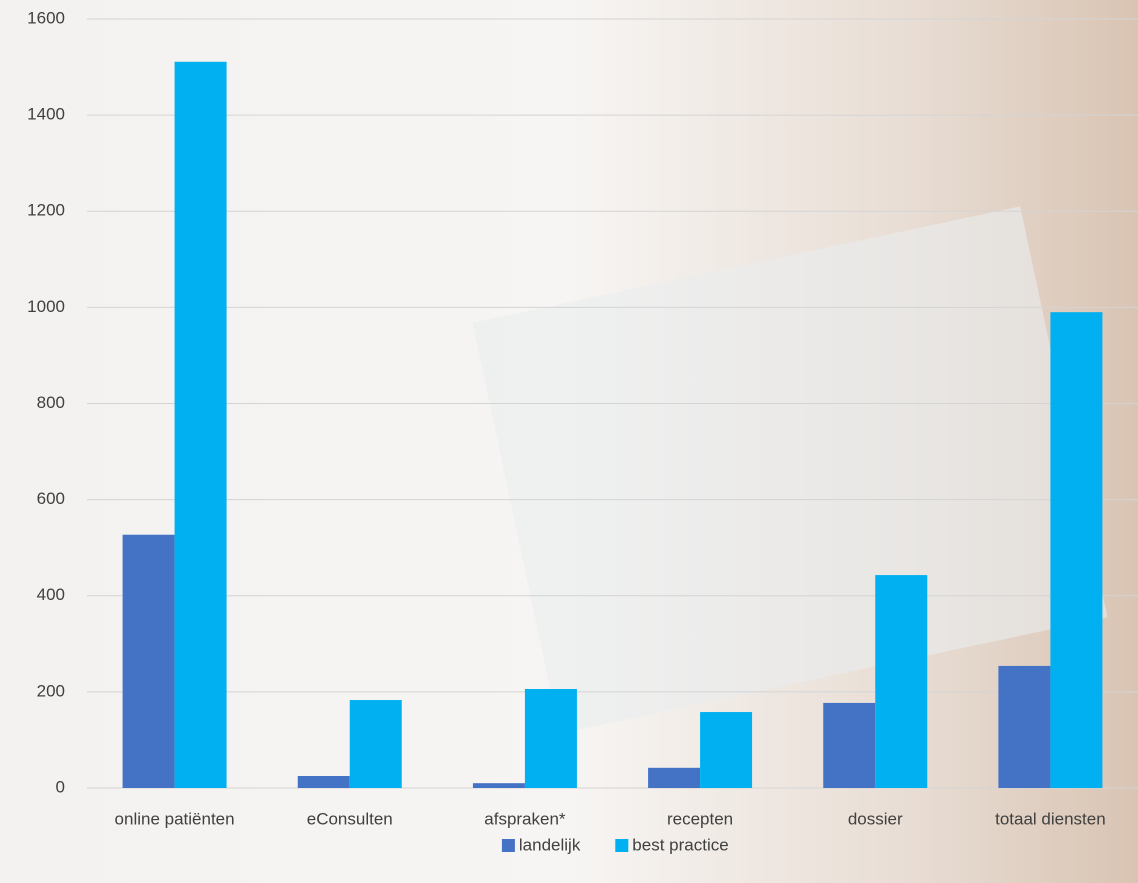 This screenshot has width=1138, height=883. What do you see at coordinates (51, 594) in the screenshot?
I see `y-tick-label: 400` at bounding box center [51, 594].